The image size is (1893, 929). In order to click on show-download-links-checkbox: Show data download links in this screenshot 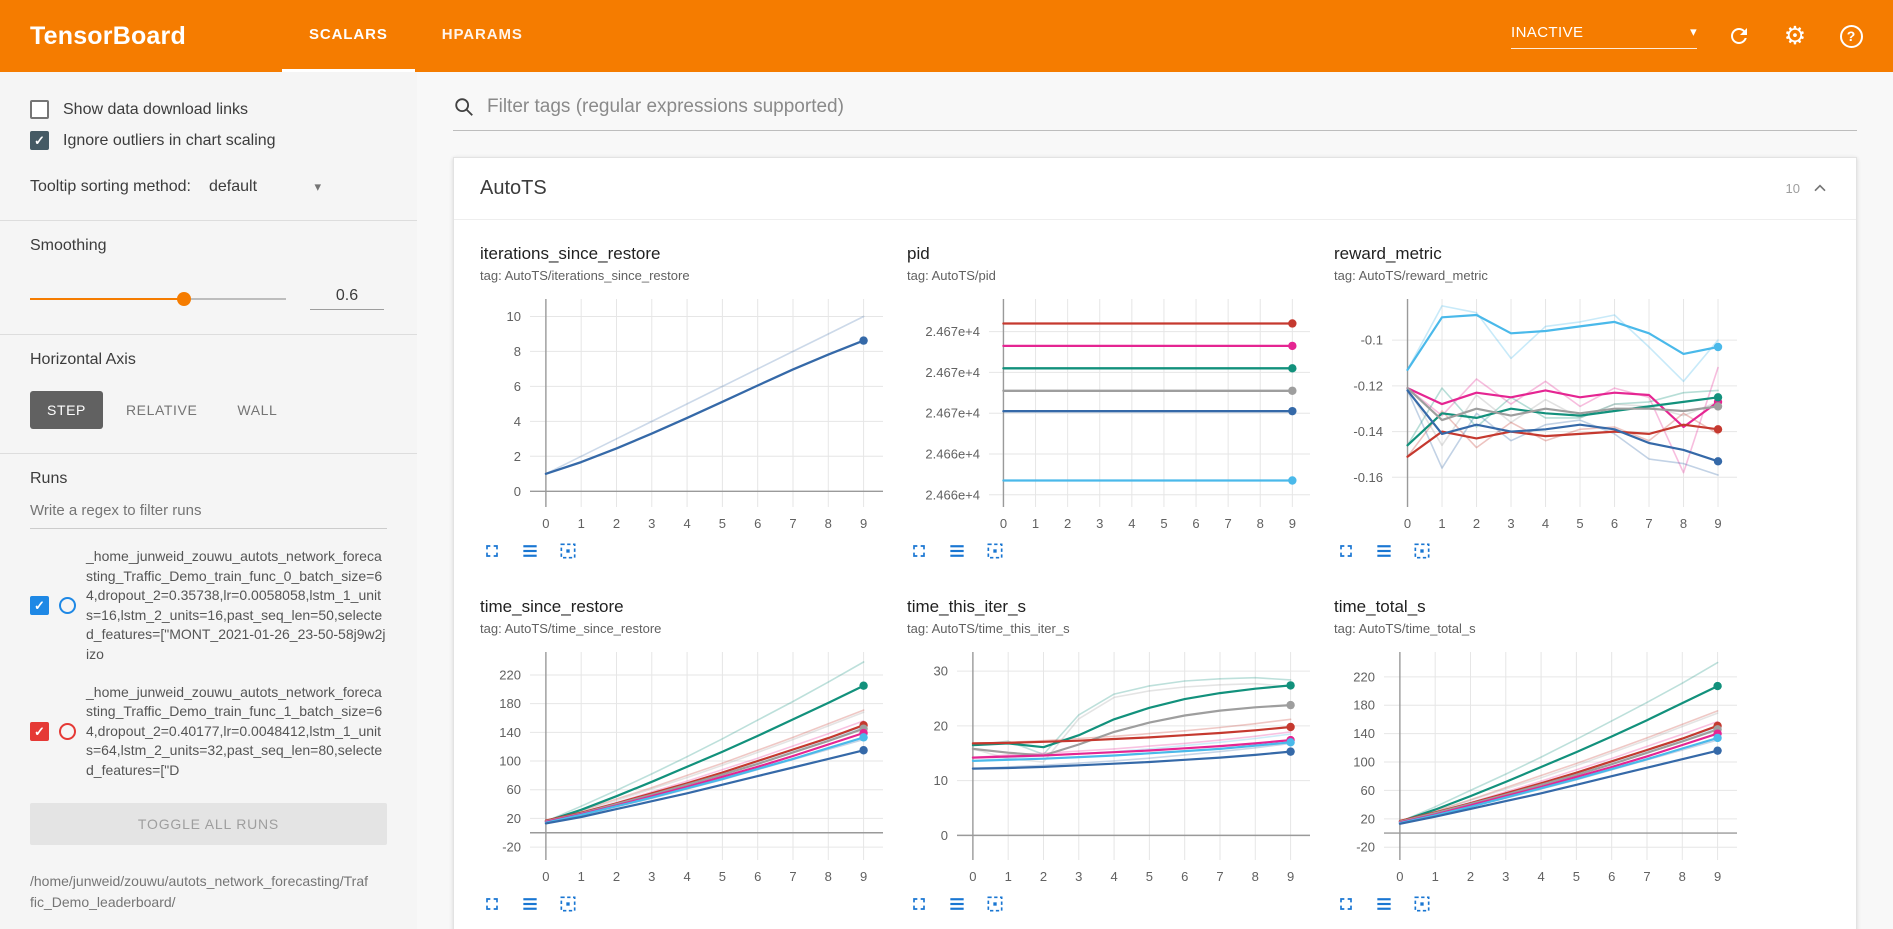, I will do `click(208, 109)`.